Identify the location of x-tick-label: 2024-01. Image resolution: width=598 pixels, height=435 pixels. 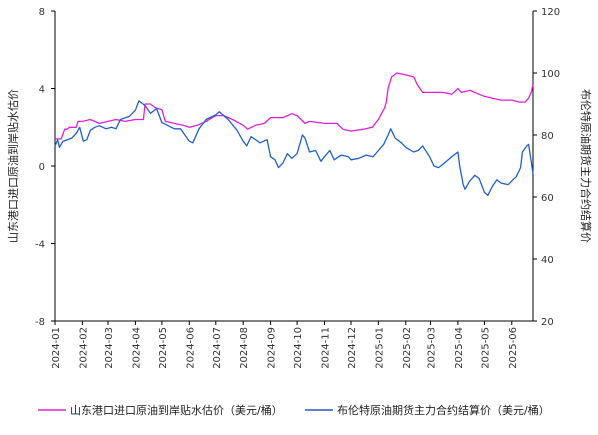
(56, 348).